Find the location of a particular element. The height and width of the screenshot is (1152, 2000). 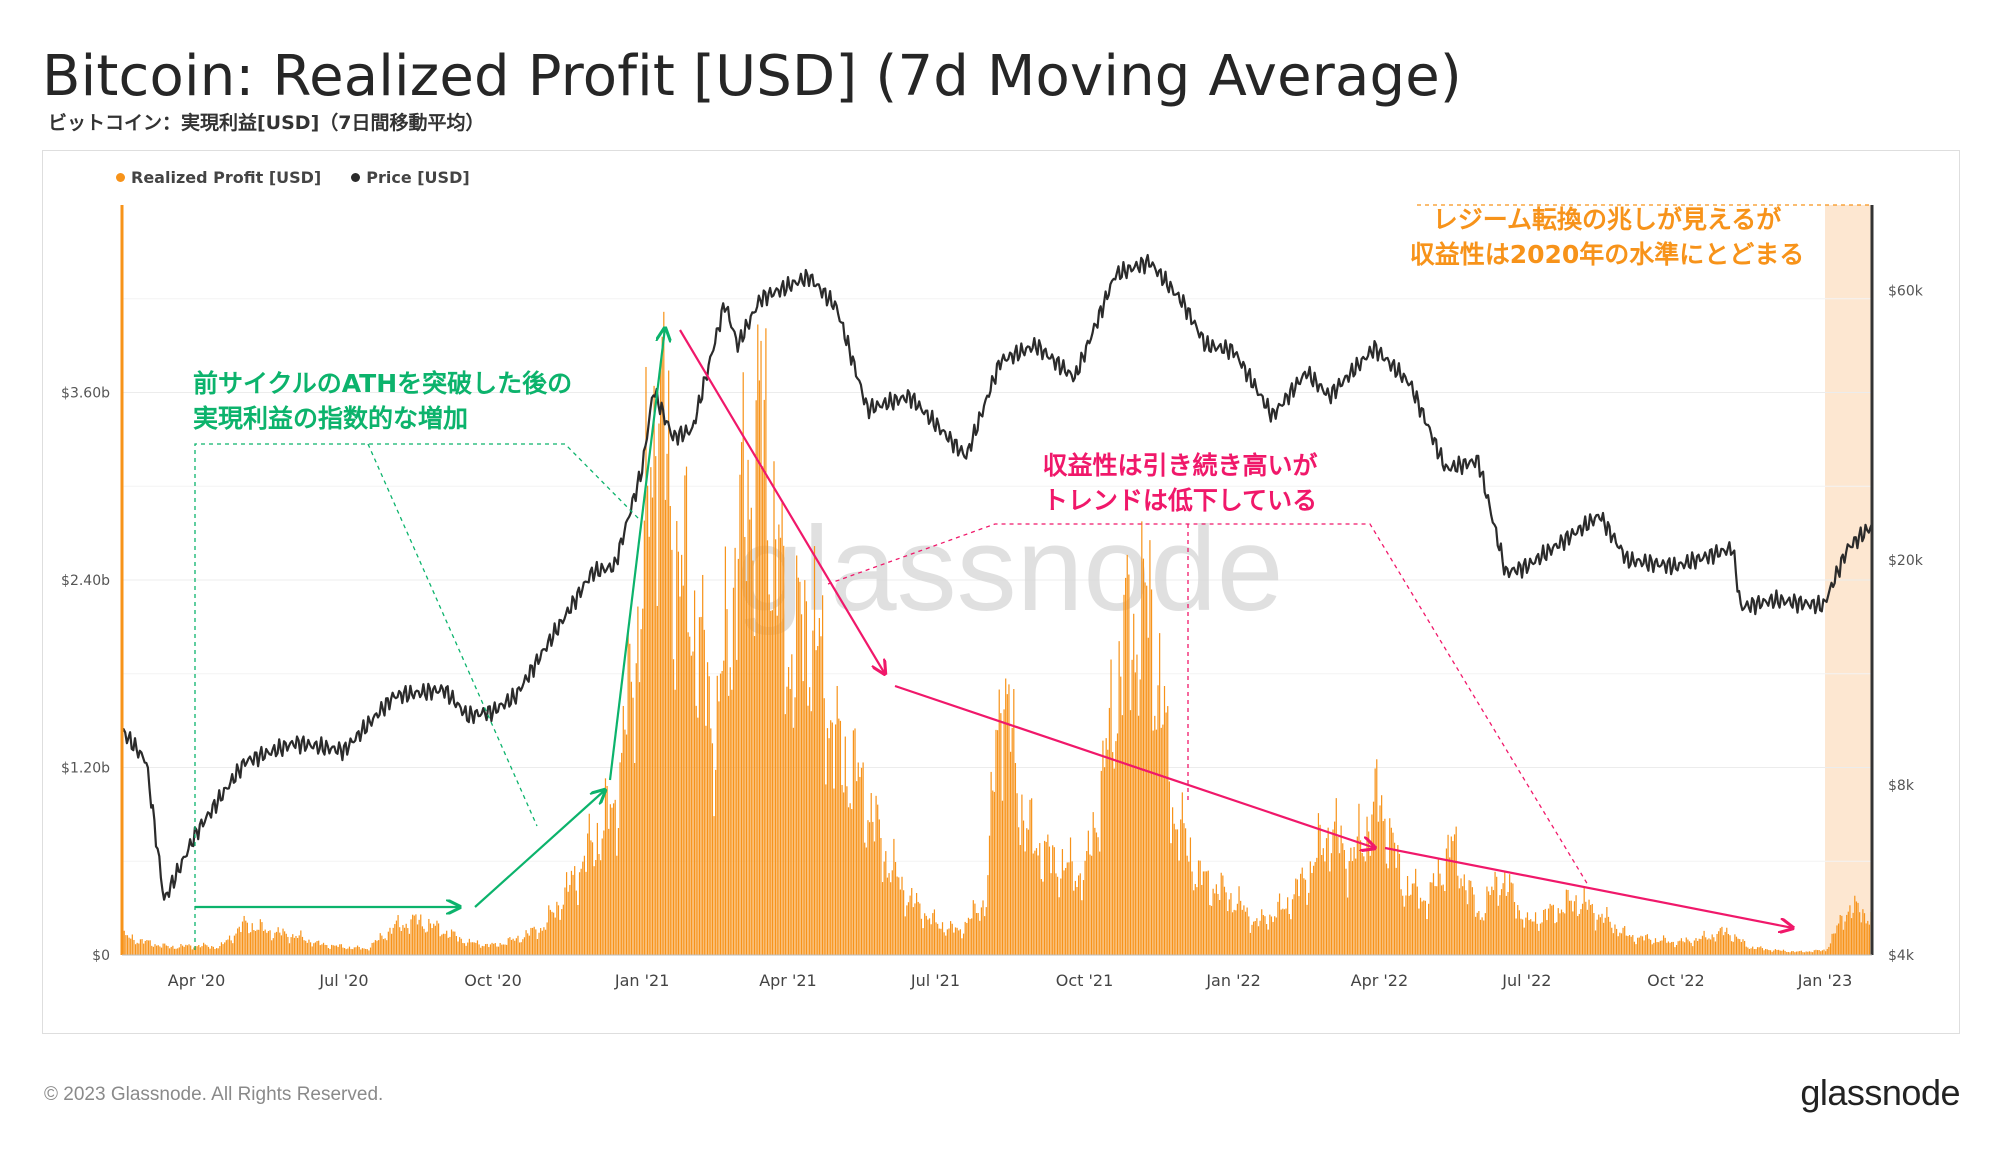

legend-item-realized-profit: Realized Profit [USD] is located at coordinates (218, 177).